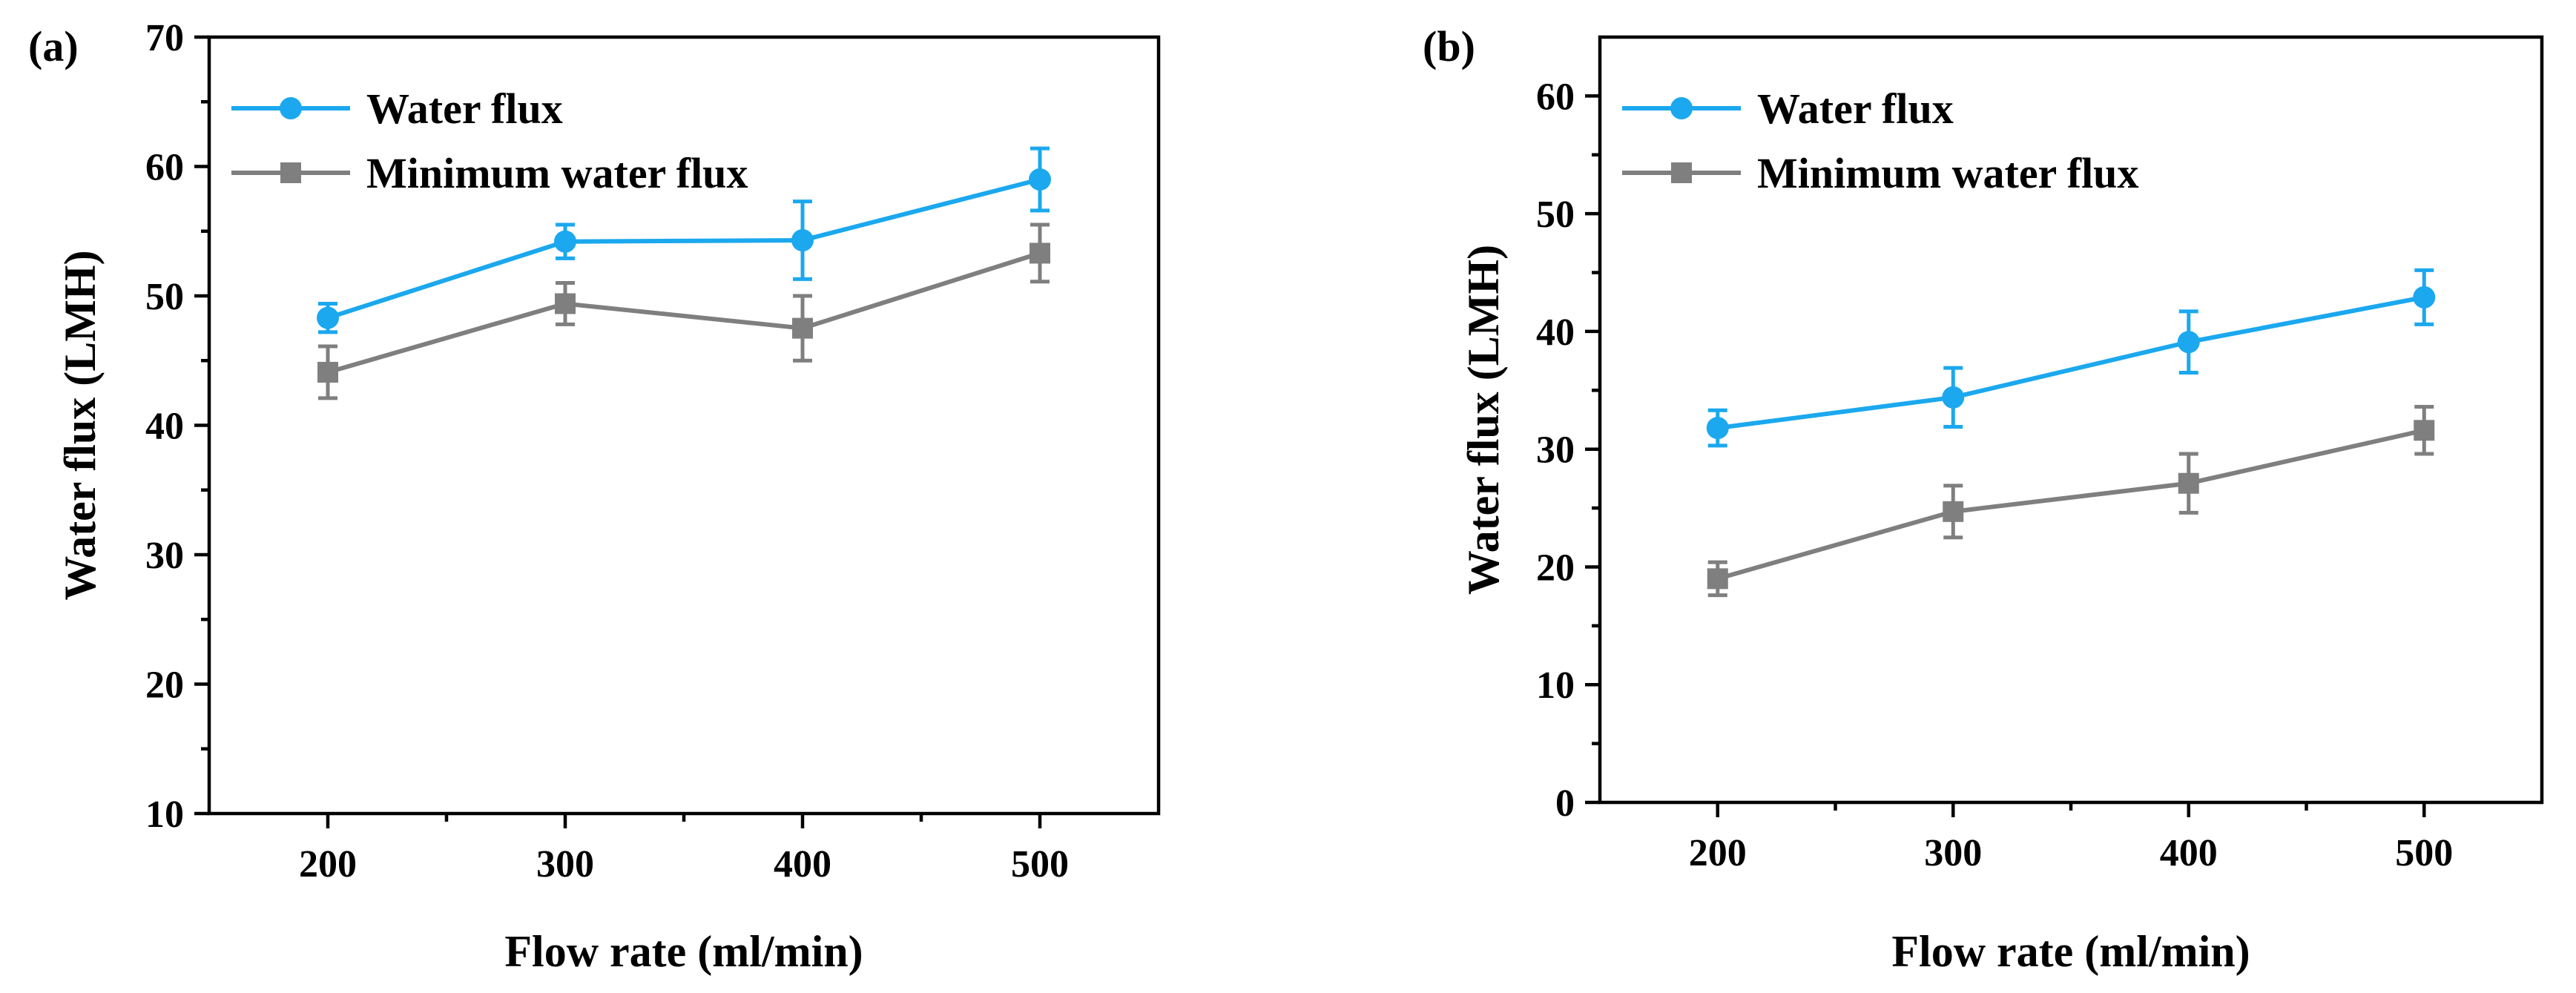  What do you see at coordinates (54, 46) in the screenshot?
I see `panel-label: (a)` at bounding box center [54, 46].